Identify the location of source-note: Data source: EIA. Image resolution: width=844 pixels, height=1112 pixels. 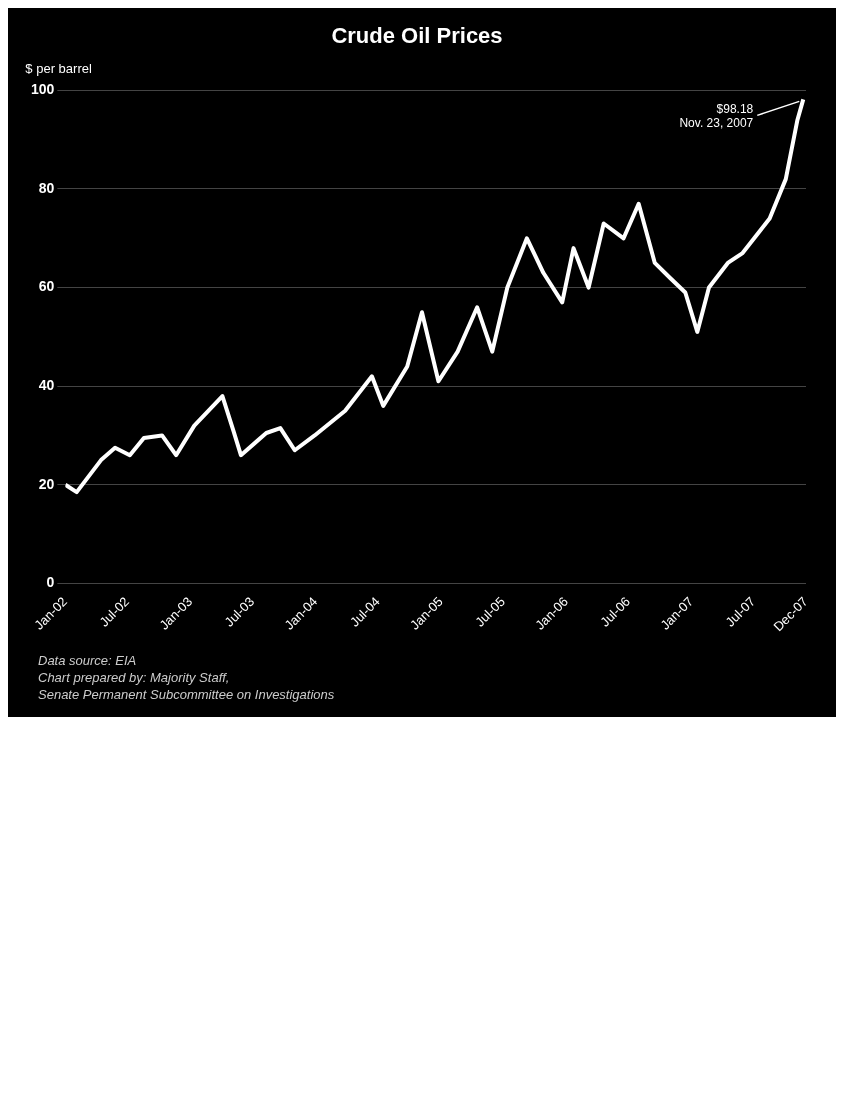
(88, 660).